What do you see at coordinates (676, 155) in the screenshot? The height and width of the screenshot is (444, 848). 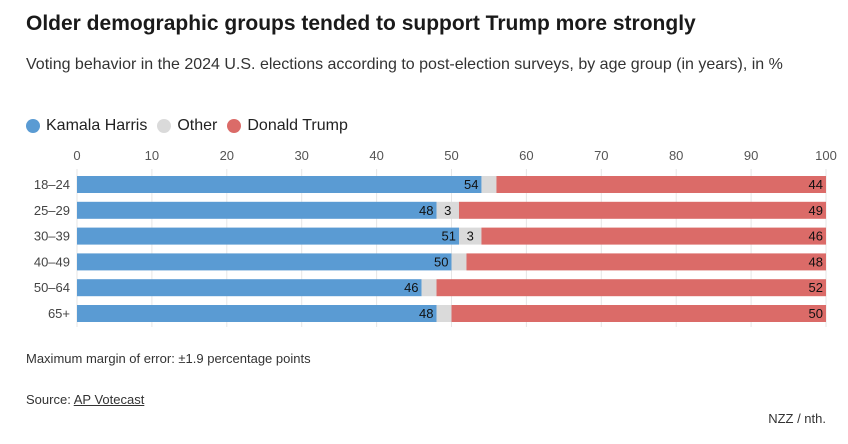 I see `x-tick-label: 80` at bounding box center [676, 155].